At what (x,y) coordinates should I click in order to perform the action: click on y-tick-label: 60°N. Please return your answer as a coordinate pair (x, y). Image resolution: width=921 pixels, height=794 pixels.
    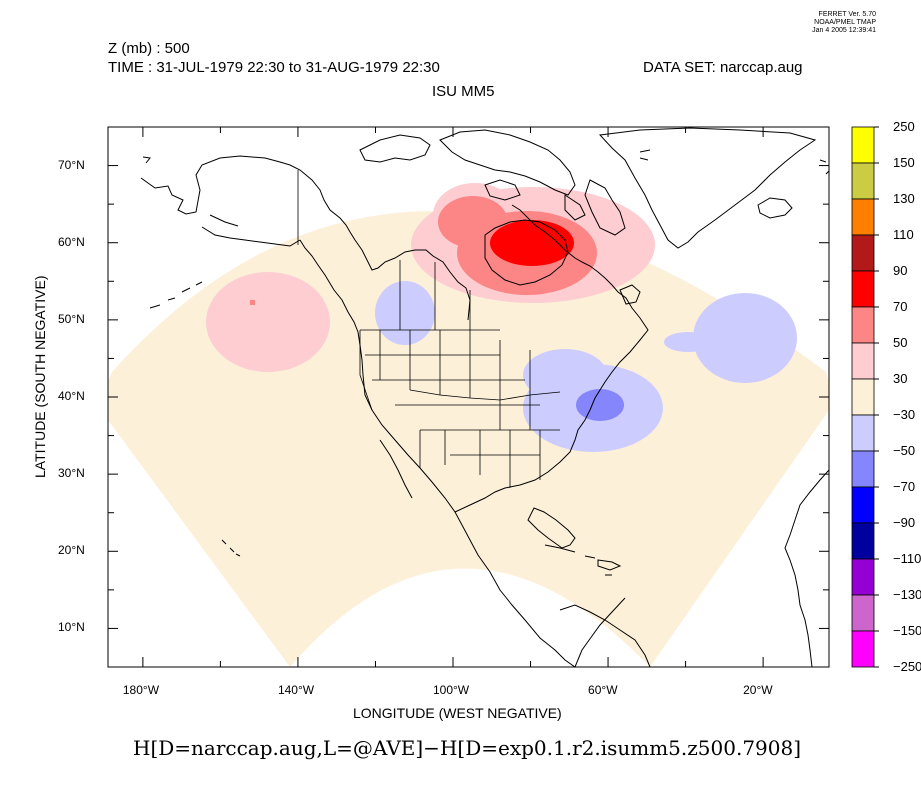
    Looking at the image, I should click on (71, 241).